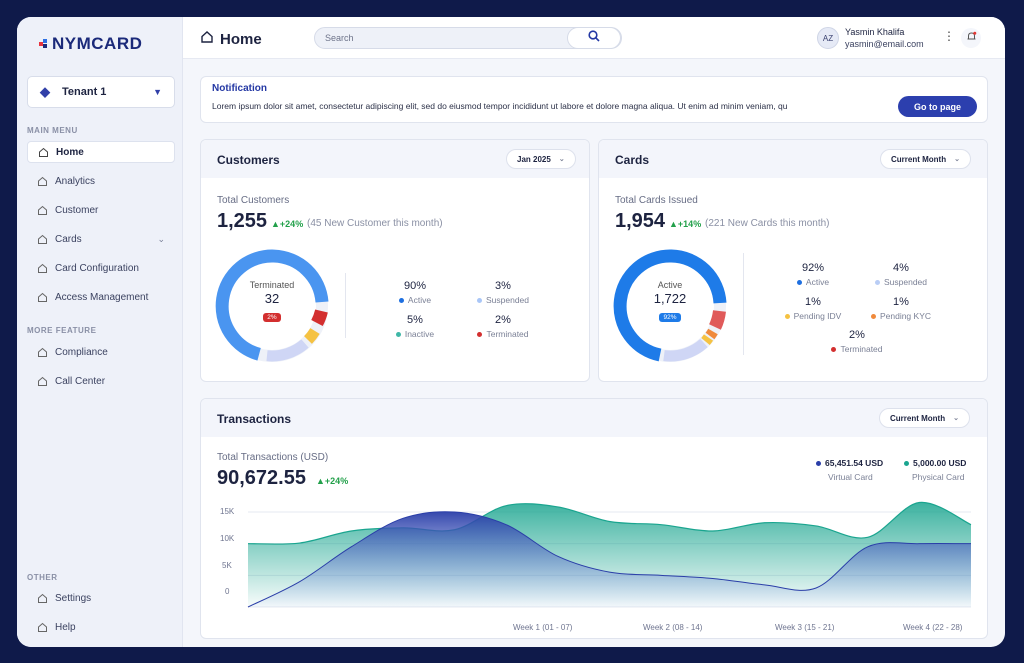 The image size is (1024, 663). Describe the element at coordinates (272, 298) in the screenshot. I see `donut-center-value: 32` at that location.